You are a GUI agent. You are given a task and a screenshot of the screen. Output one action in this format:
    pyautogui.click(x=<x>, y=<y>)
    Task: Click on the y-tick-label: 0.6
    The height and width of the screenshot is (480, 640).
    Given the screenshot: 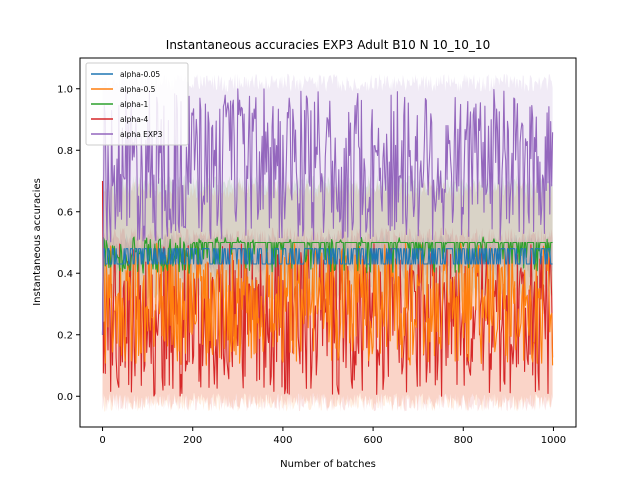 What is the action you would take?
    pyautogui.click(x=65, y=212)
    